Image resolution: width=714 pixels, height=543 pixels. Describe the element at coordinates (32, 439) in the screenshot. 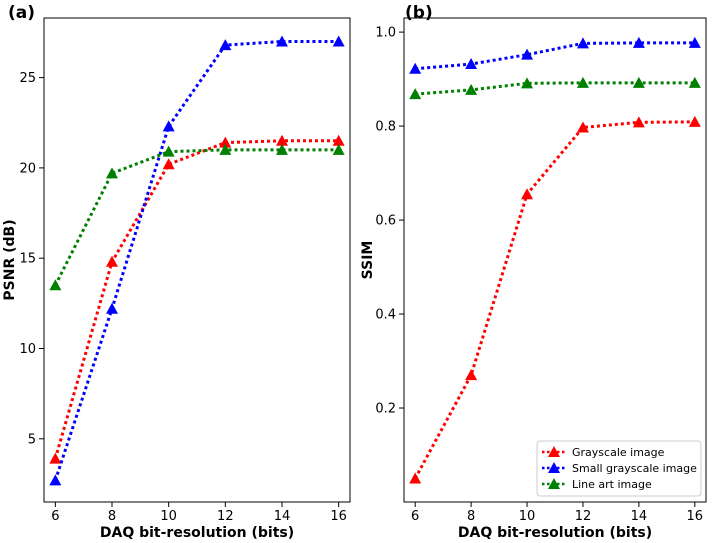

I see `y-tick-label-a-0: 5` at that location.